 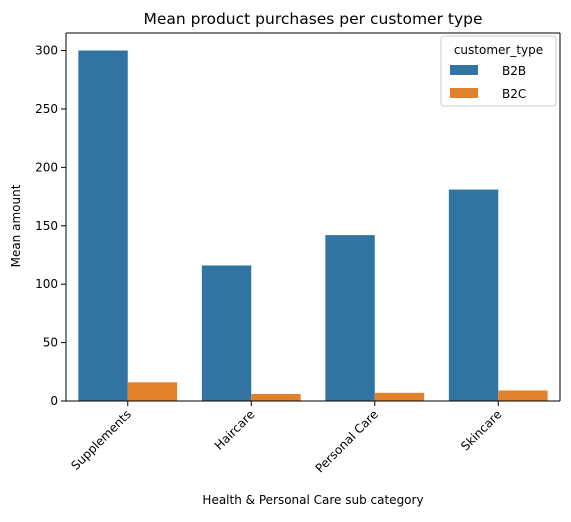 I want to click on bar-b2c-supplements, so click(x=152, y=391).